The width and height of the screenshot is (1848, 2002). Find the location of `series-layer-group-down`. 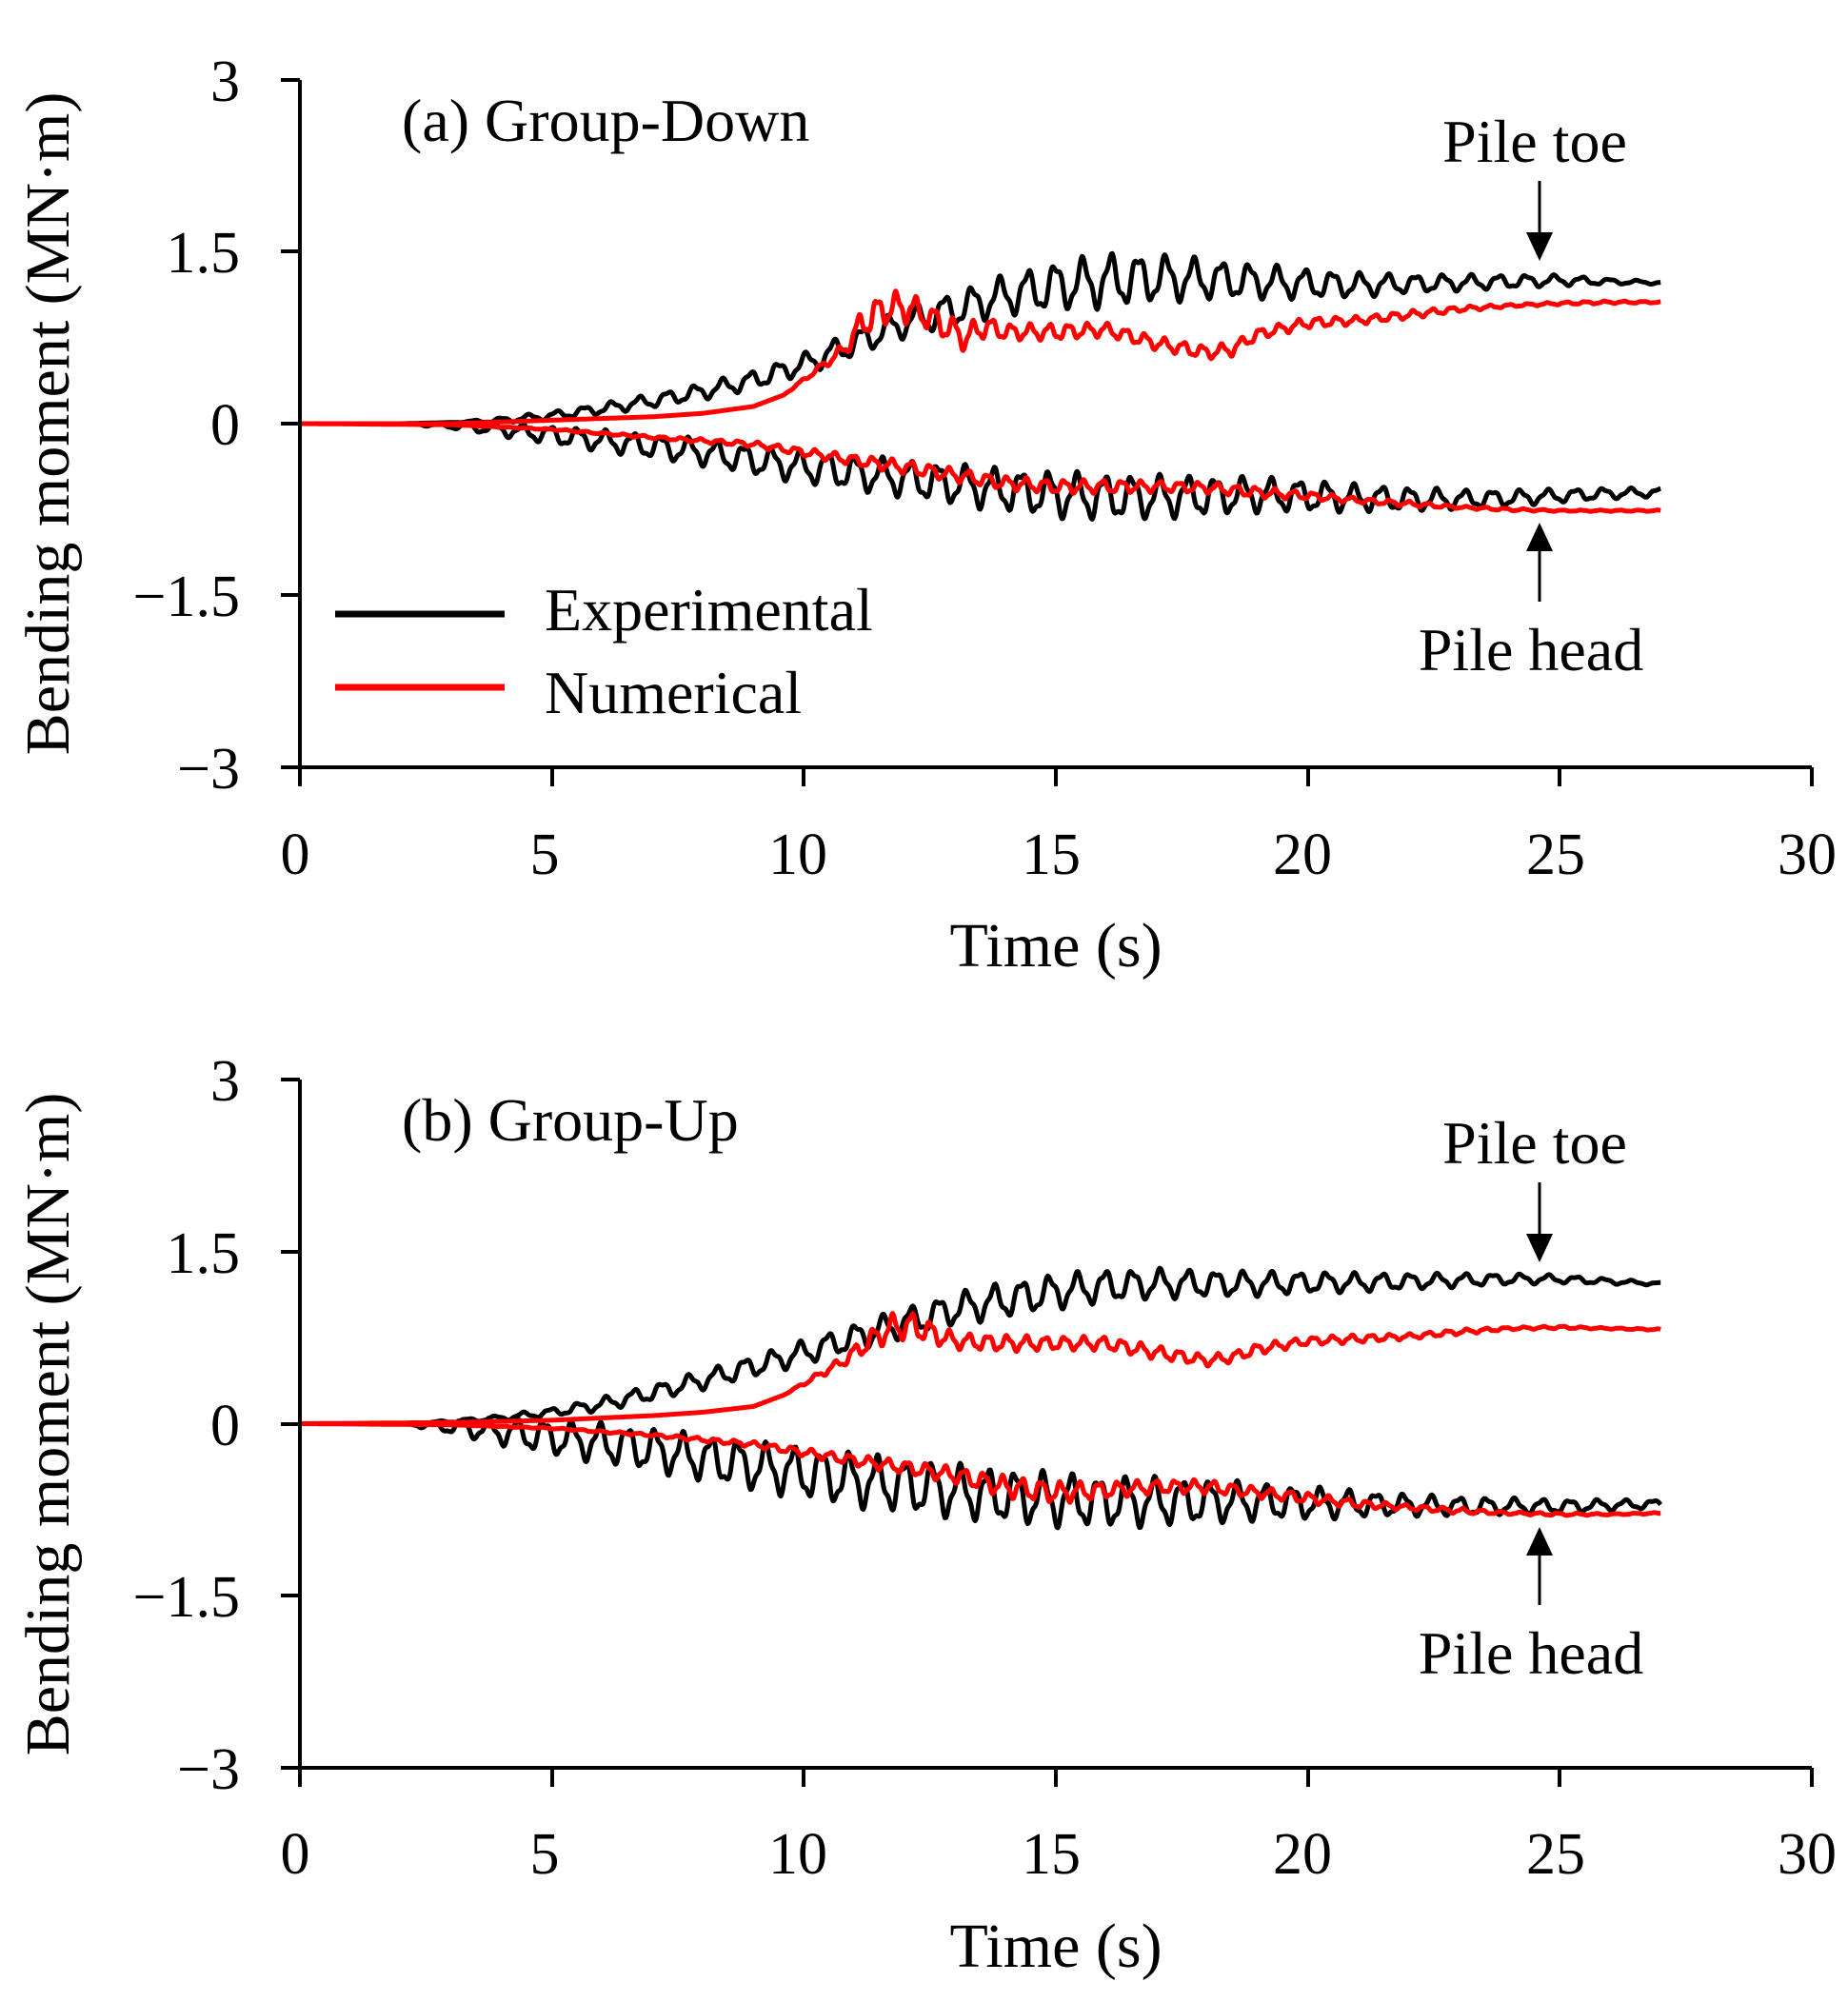

series-layer-group-down is located at coordinates (980, 386).